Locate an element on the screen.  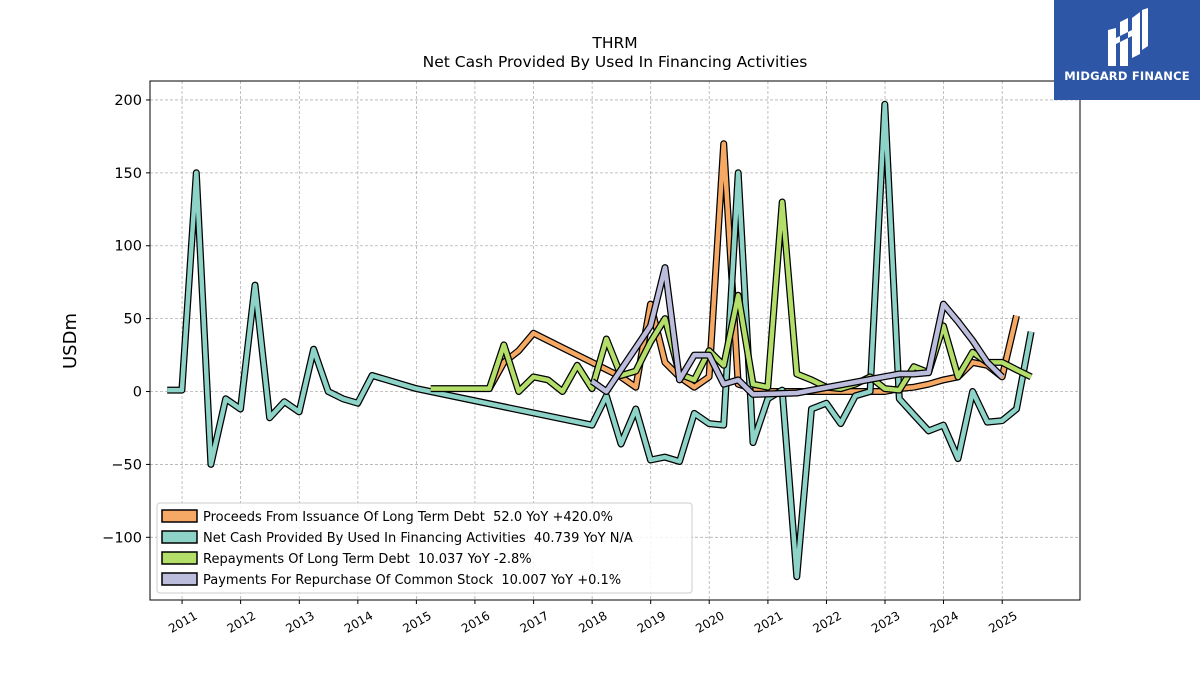
x-tick-label: 2012 is located at coordinates (241, 621).